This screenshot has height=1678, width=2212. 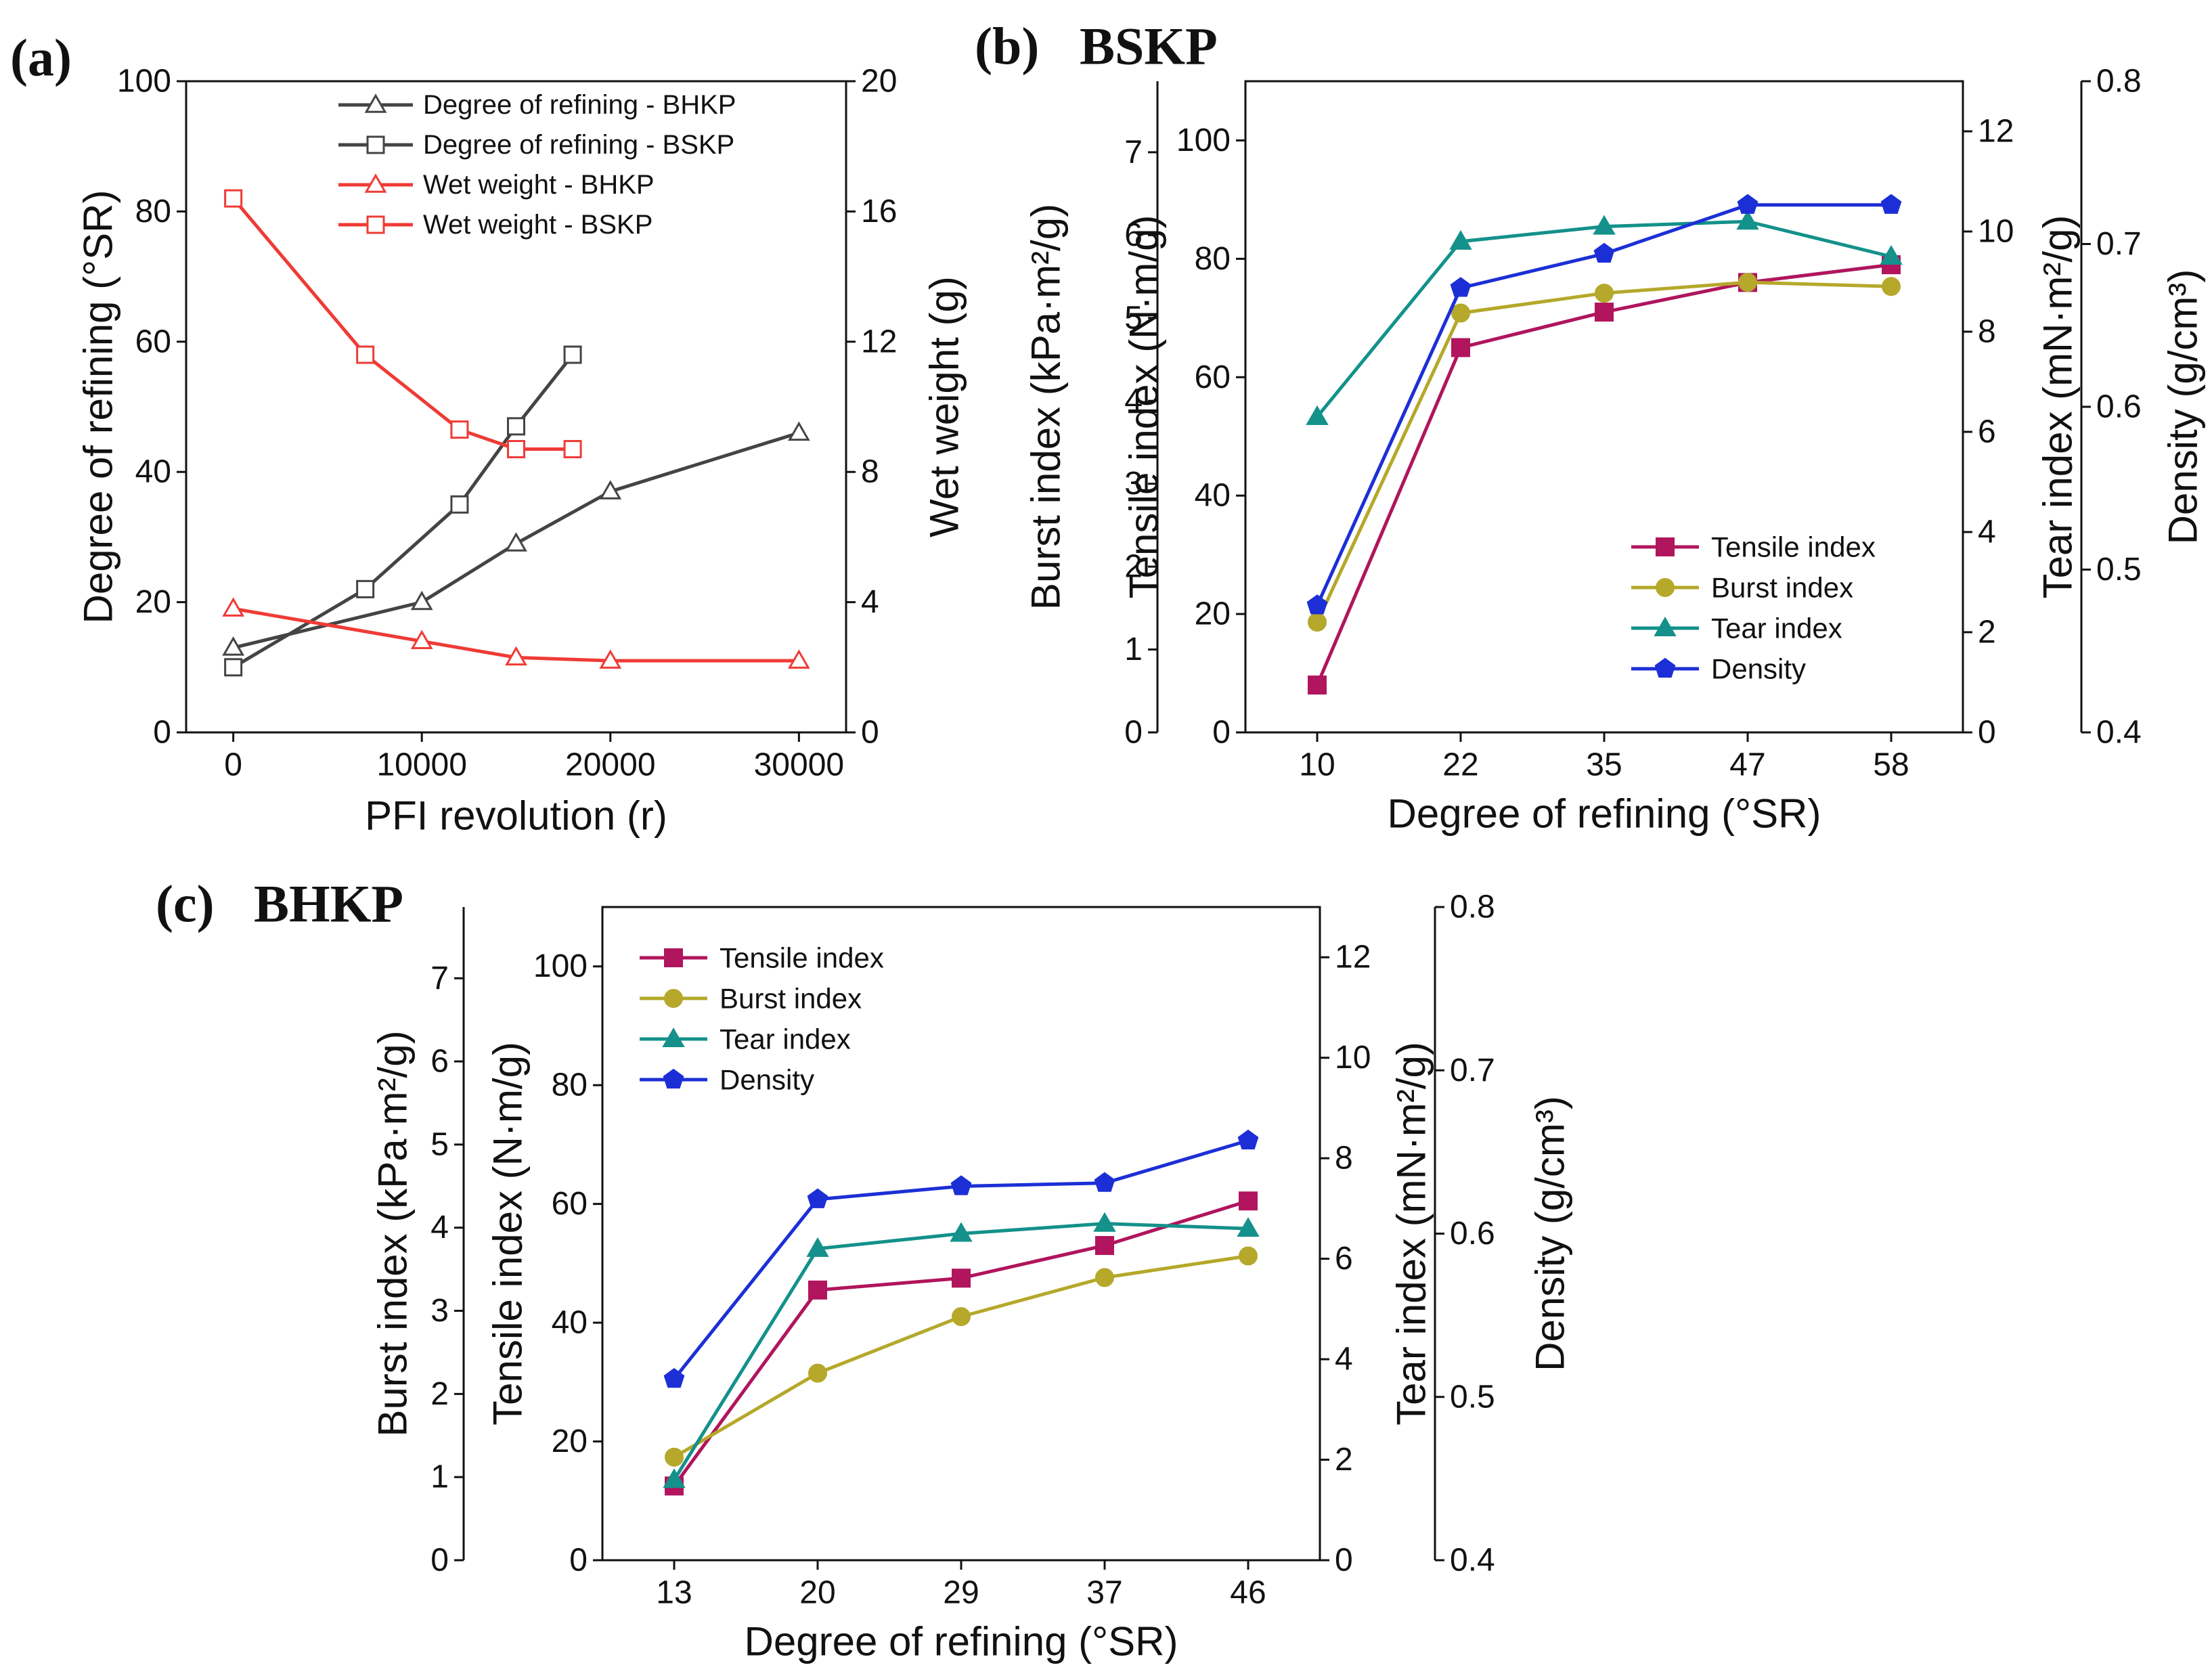 What do you see at coordinates (570, 1441) in the screenshot?
I see `tensile-axis-tick-label: 20` at bounding box center [570, 1441].